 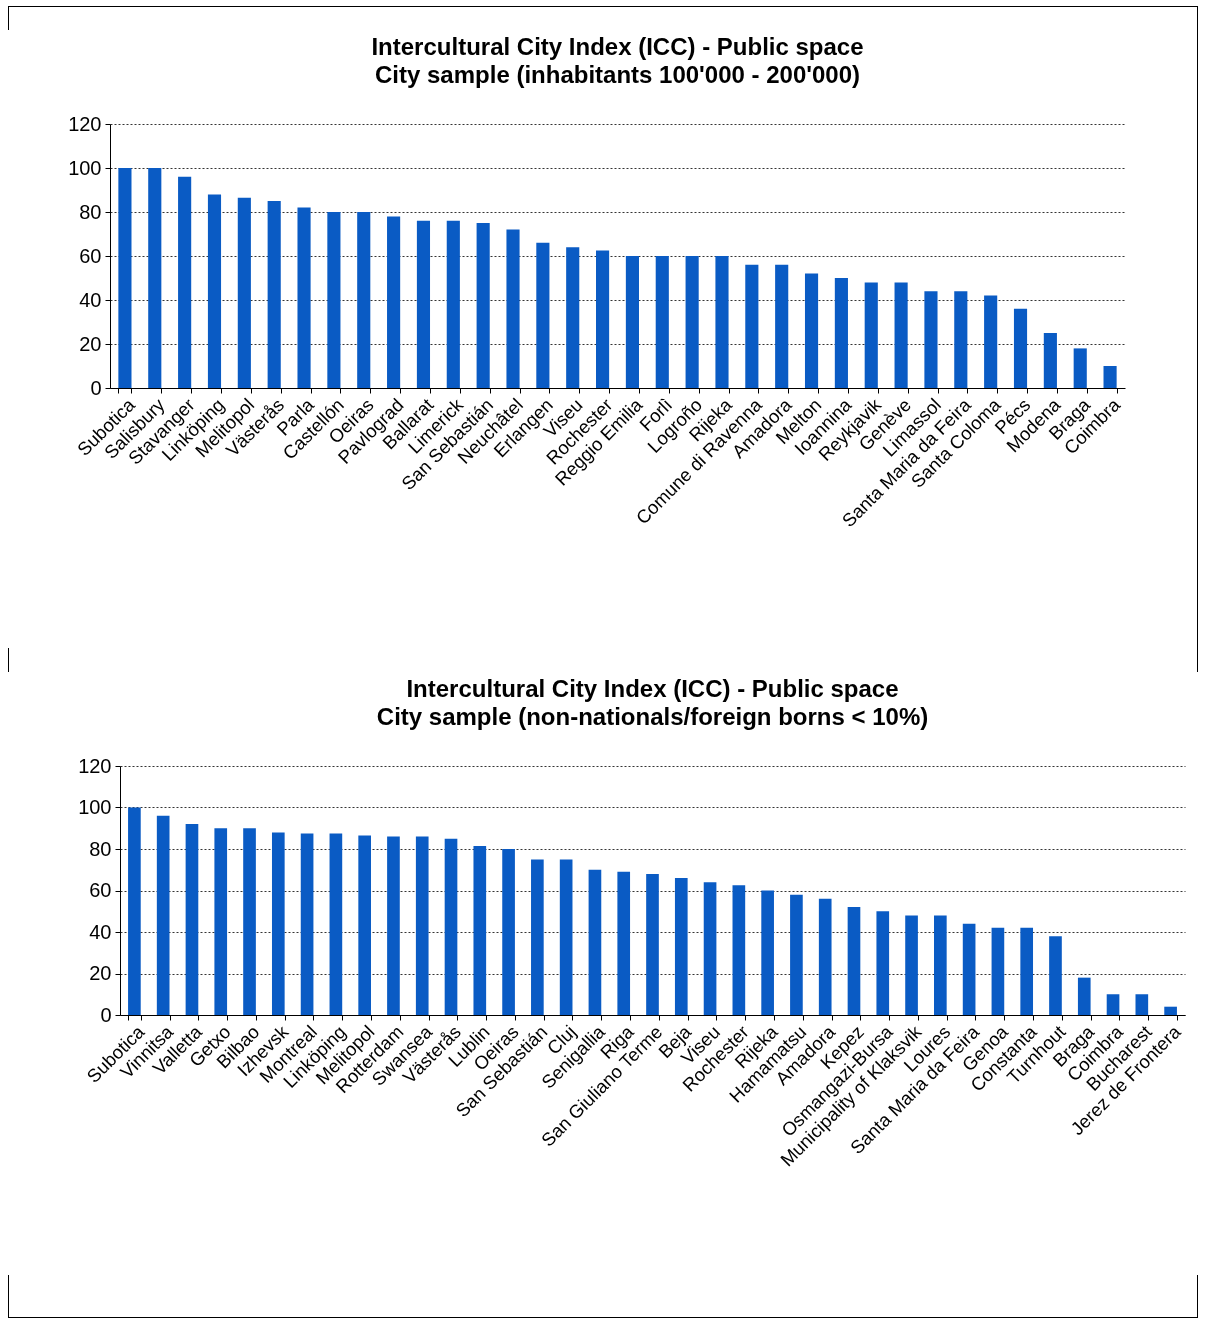 I want to click on chart-subtitle: City sample (inhabitants 100'000 - 200'000), so click(x=617, y=74).